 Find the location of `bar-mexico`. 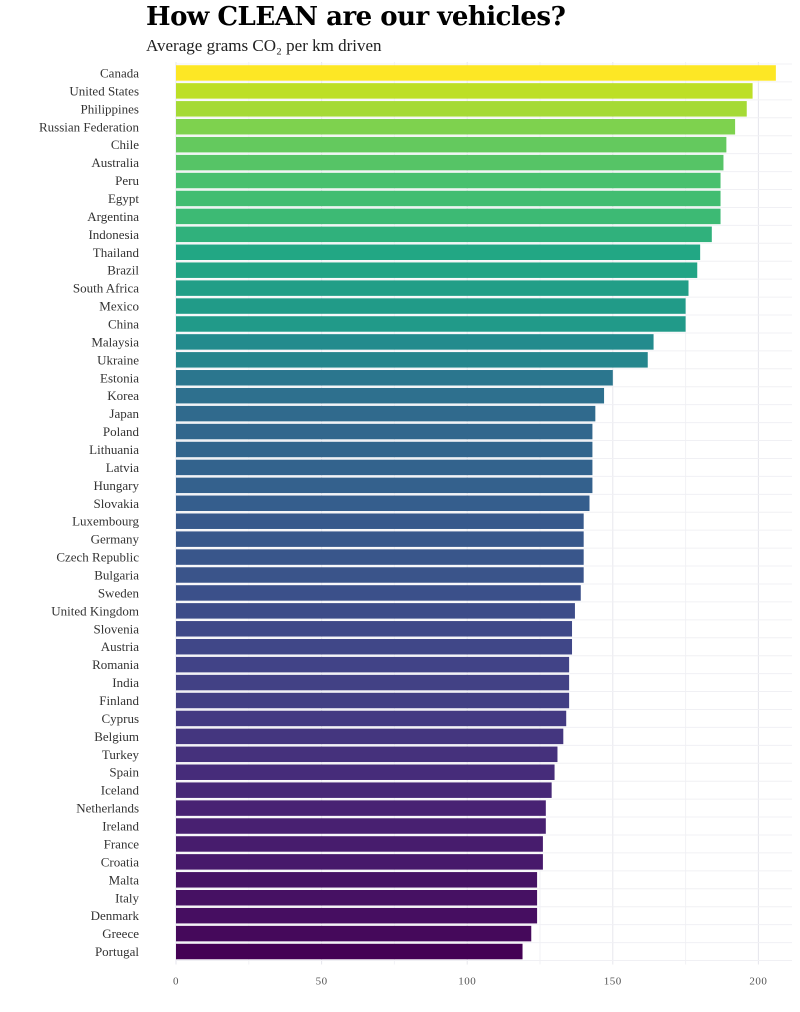

bar-mexico is located at coordinates (431, 306).